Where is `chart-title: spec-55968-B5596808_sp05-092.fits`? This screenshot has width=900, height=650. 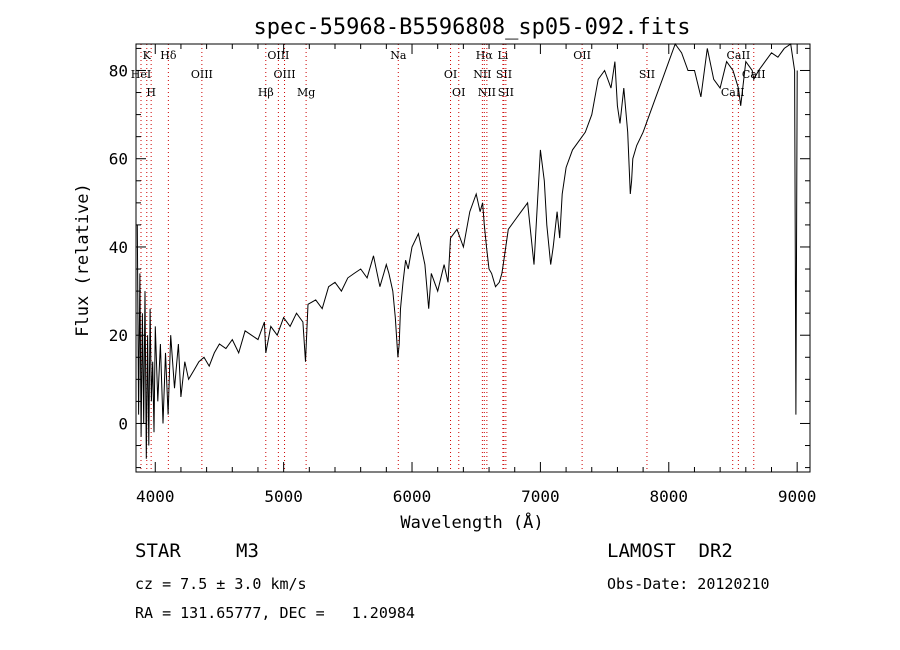 chart-title: spec-55968-B5596808_sp05-092.fits is located at coordinates (471, 27).